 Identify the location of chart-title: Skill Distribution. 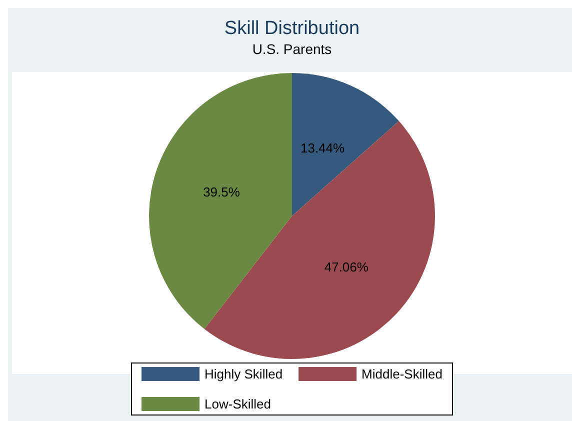
(292, 28).